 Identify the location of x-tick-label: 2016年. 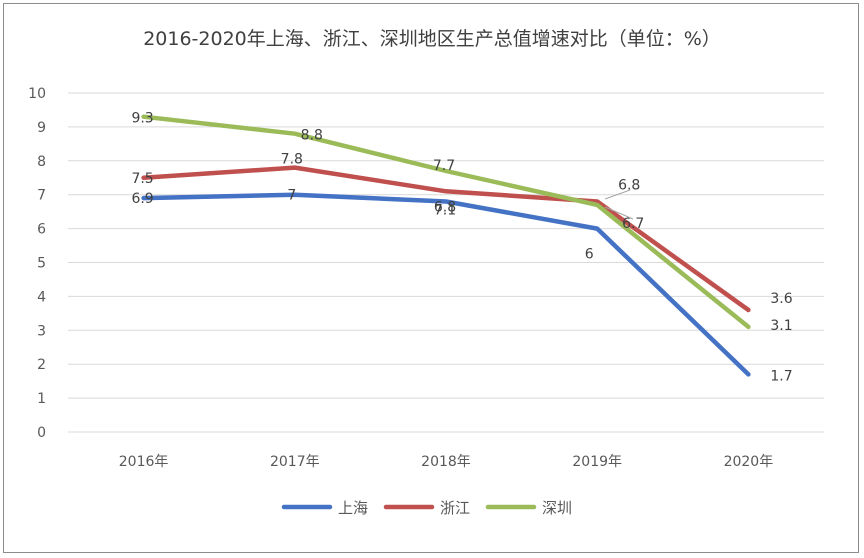
(144, 462).